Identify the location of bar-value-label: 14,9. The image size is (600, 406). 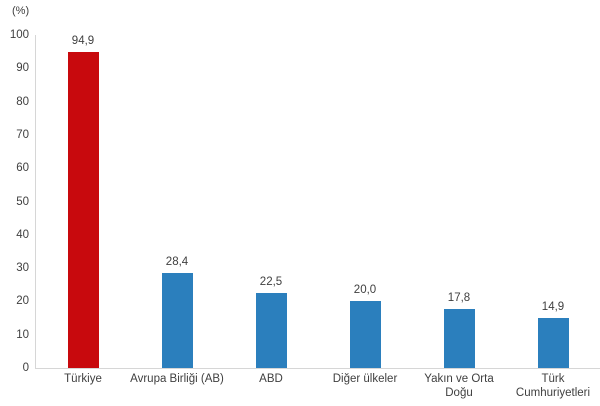
(553, 307).